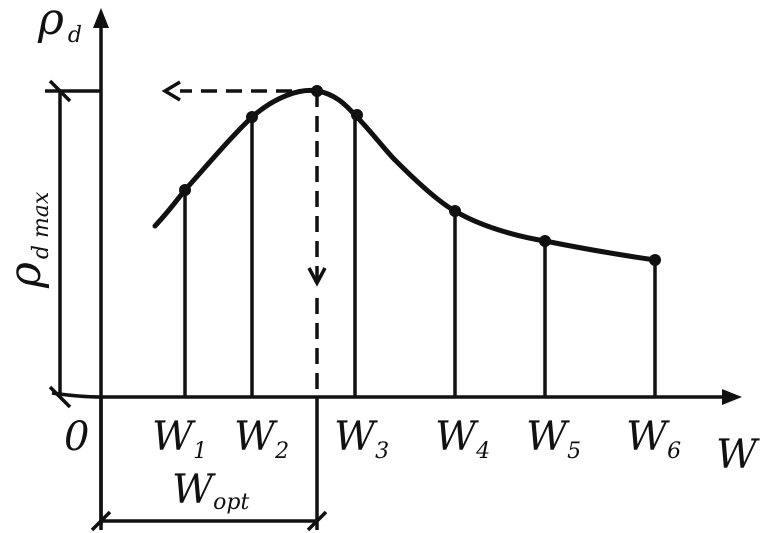 This screenshot has height=533, width=761. Describe the element at coordinates (244, 238) in the screenshot. I see `peak-projection` at that location.